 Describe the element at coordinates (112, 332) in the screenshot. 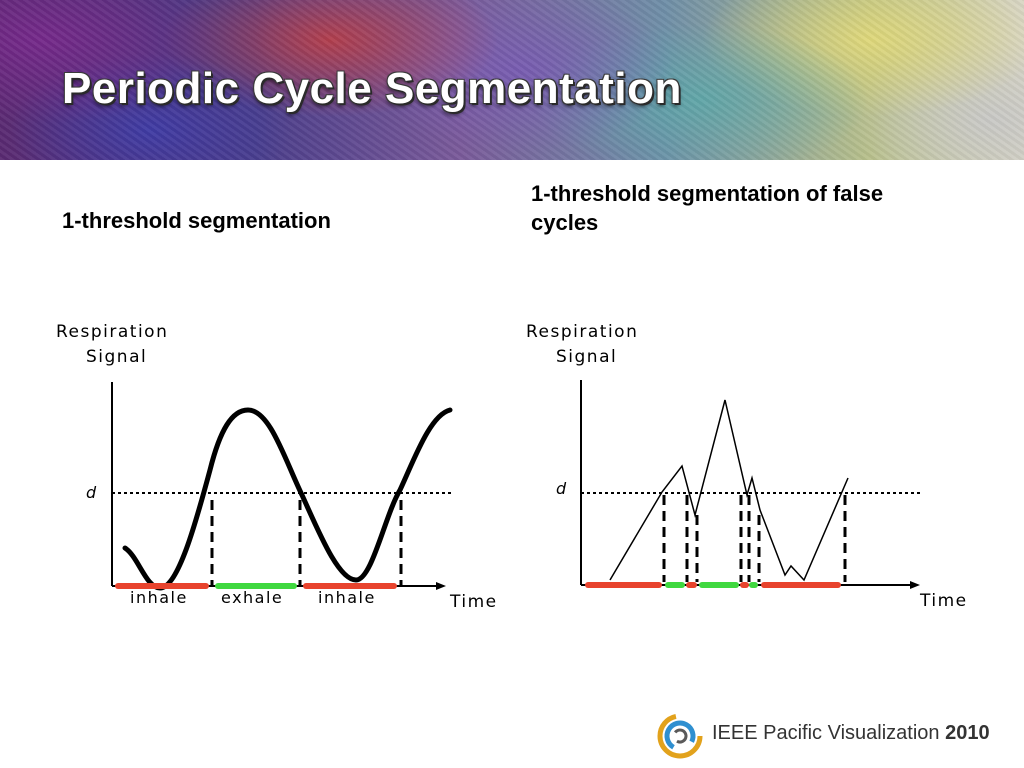

I see `left-y-label-line1: Respiration` at that location.